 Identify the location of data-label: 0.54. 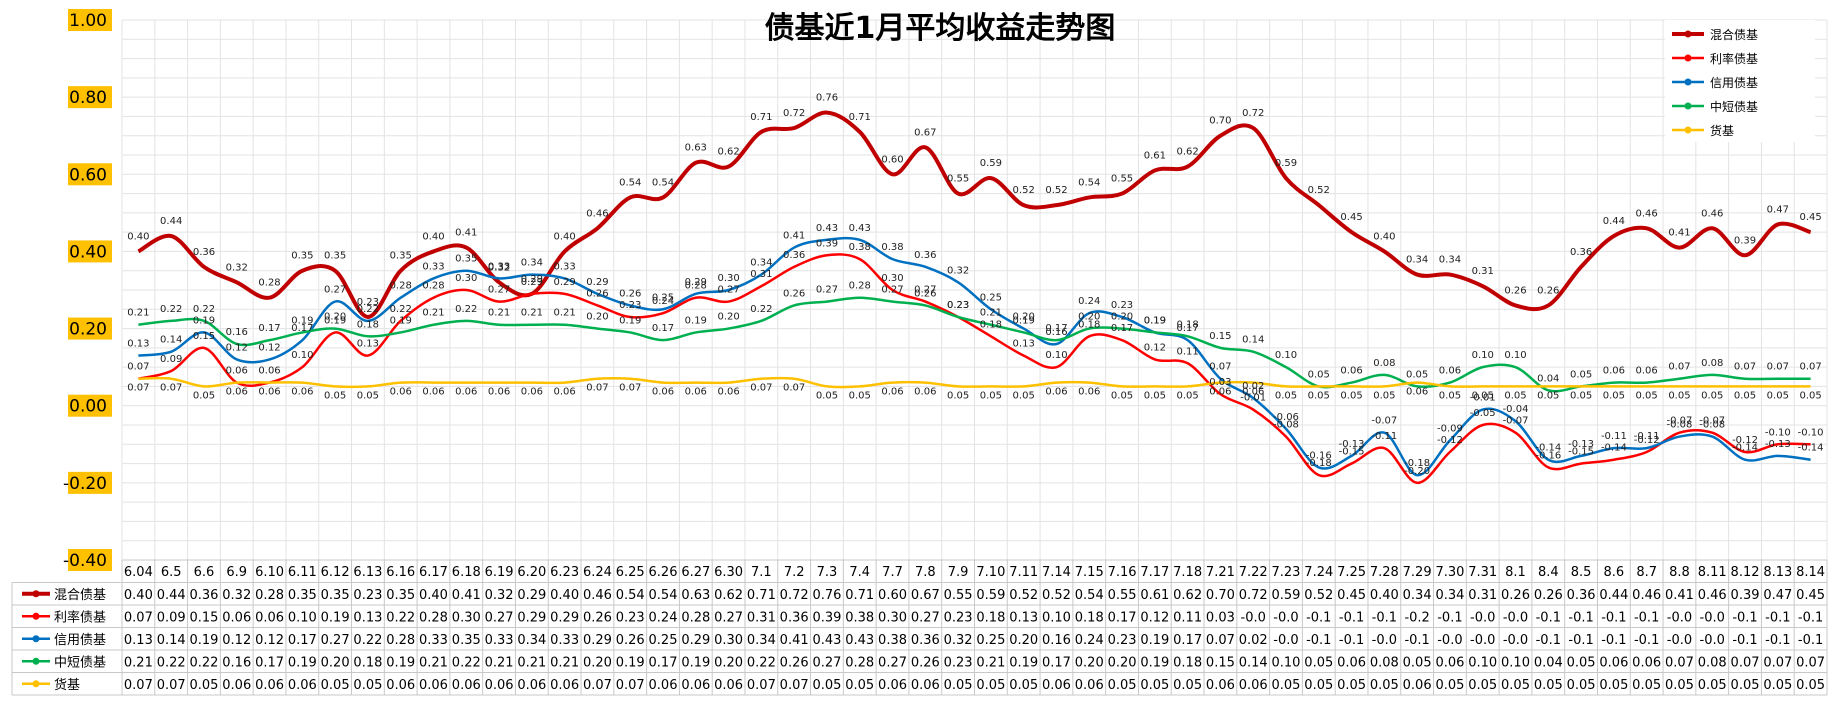
(630, 182).